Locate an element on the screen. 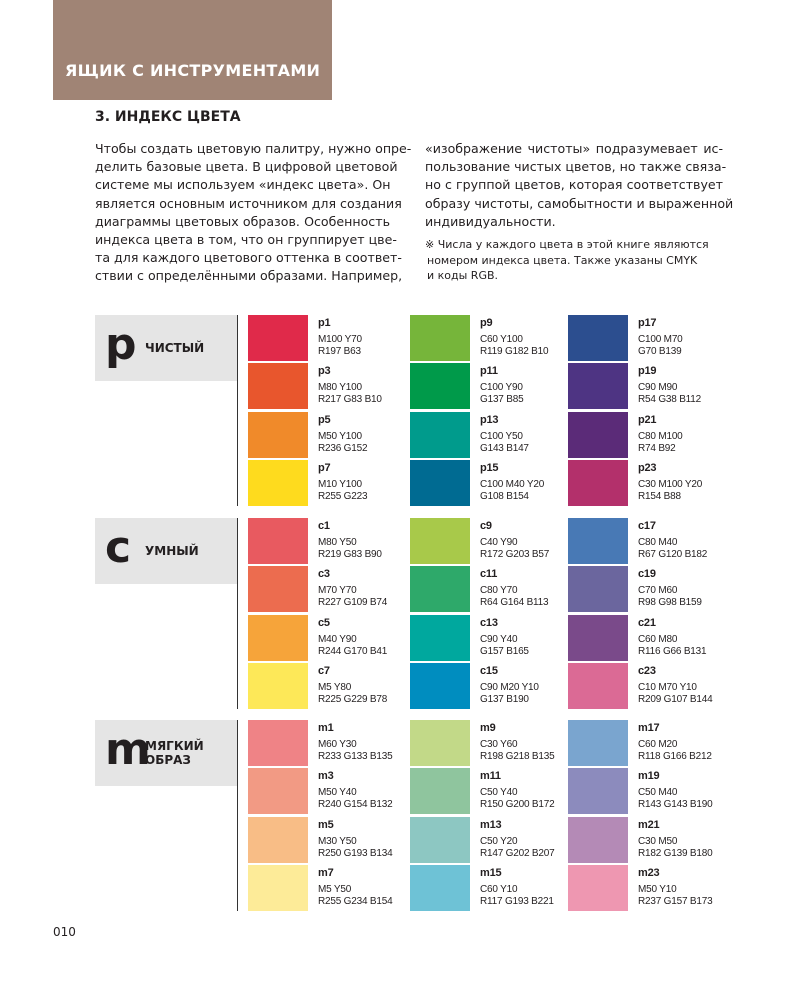 The height and width of the screenshot is (1000, 796). swatch-cmyk: C40 Y90 is located at coordinates (499, 542).